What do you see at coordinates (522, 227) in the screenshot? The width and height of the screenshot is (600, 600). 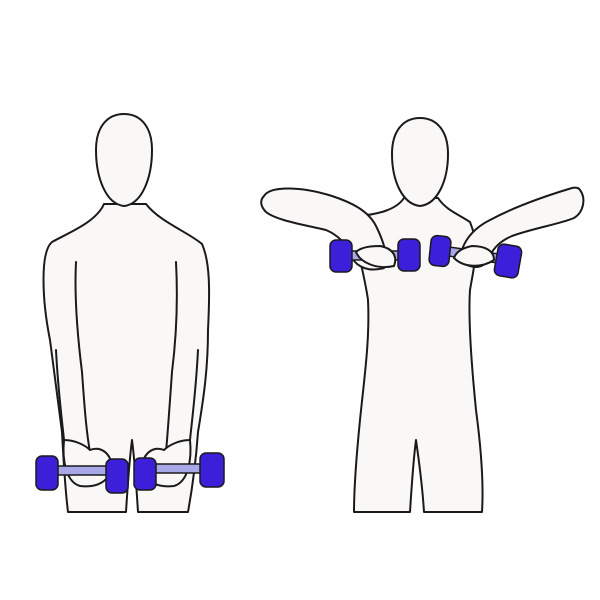 I see `end-right-arm` at bounding box center [522, 227].